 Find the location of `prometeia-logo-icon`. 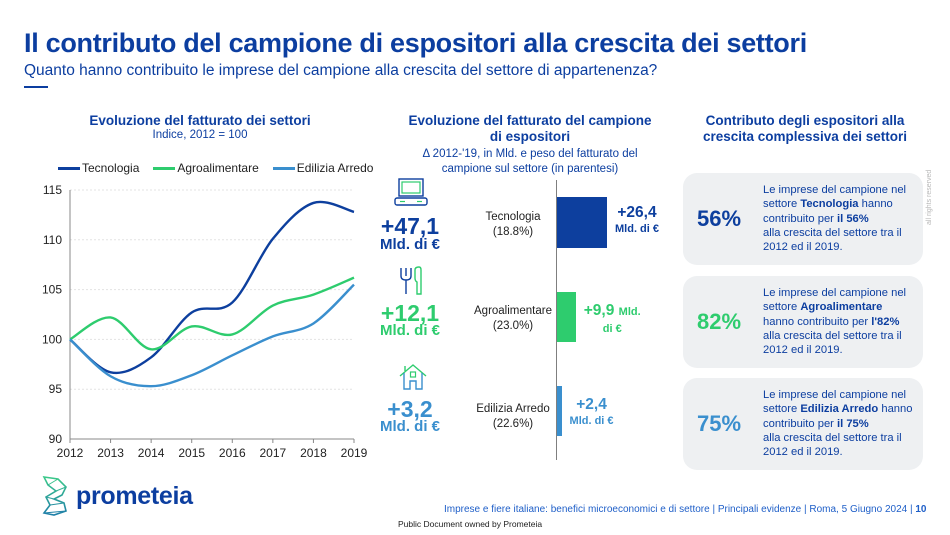

prometeia-logo-icon is located at coordinates (54, 495).